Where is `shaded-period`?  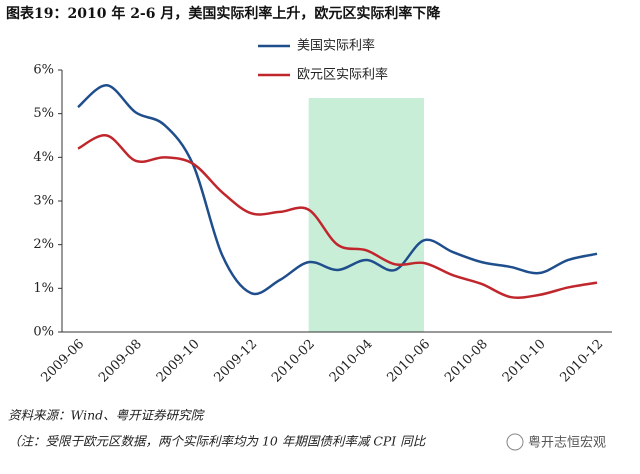
shaded-period is located at coordinates (366, 215).